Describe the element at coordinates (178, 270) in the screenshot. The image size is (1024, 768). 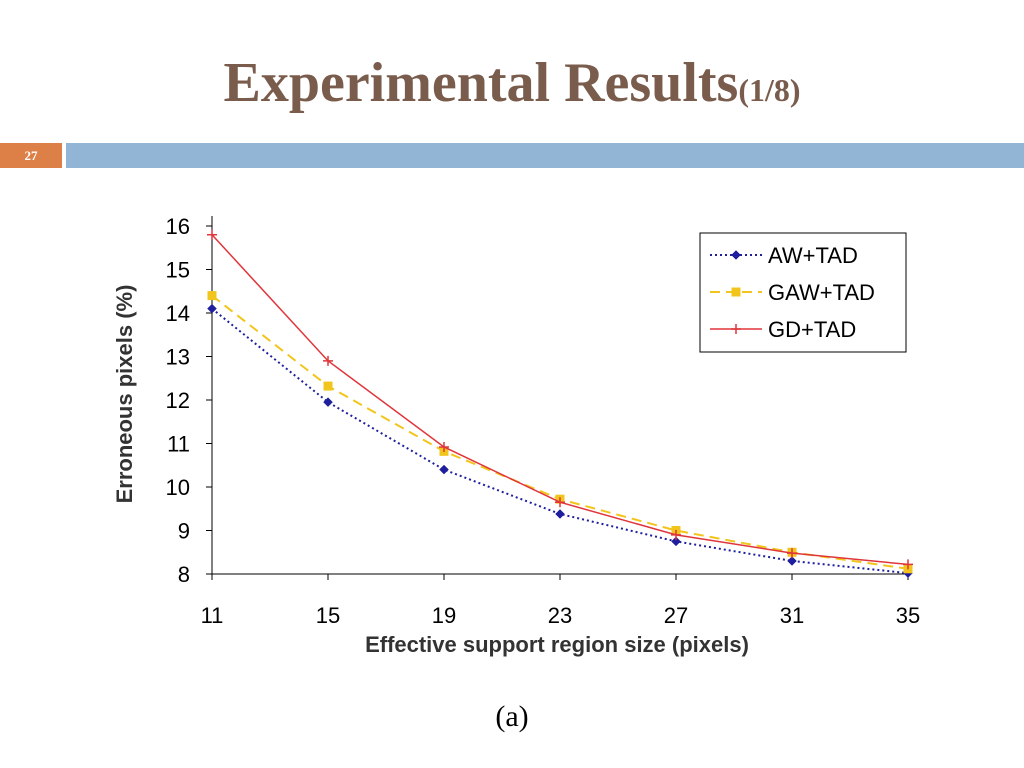
I see `y-tick-label: 15` at that location.